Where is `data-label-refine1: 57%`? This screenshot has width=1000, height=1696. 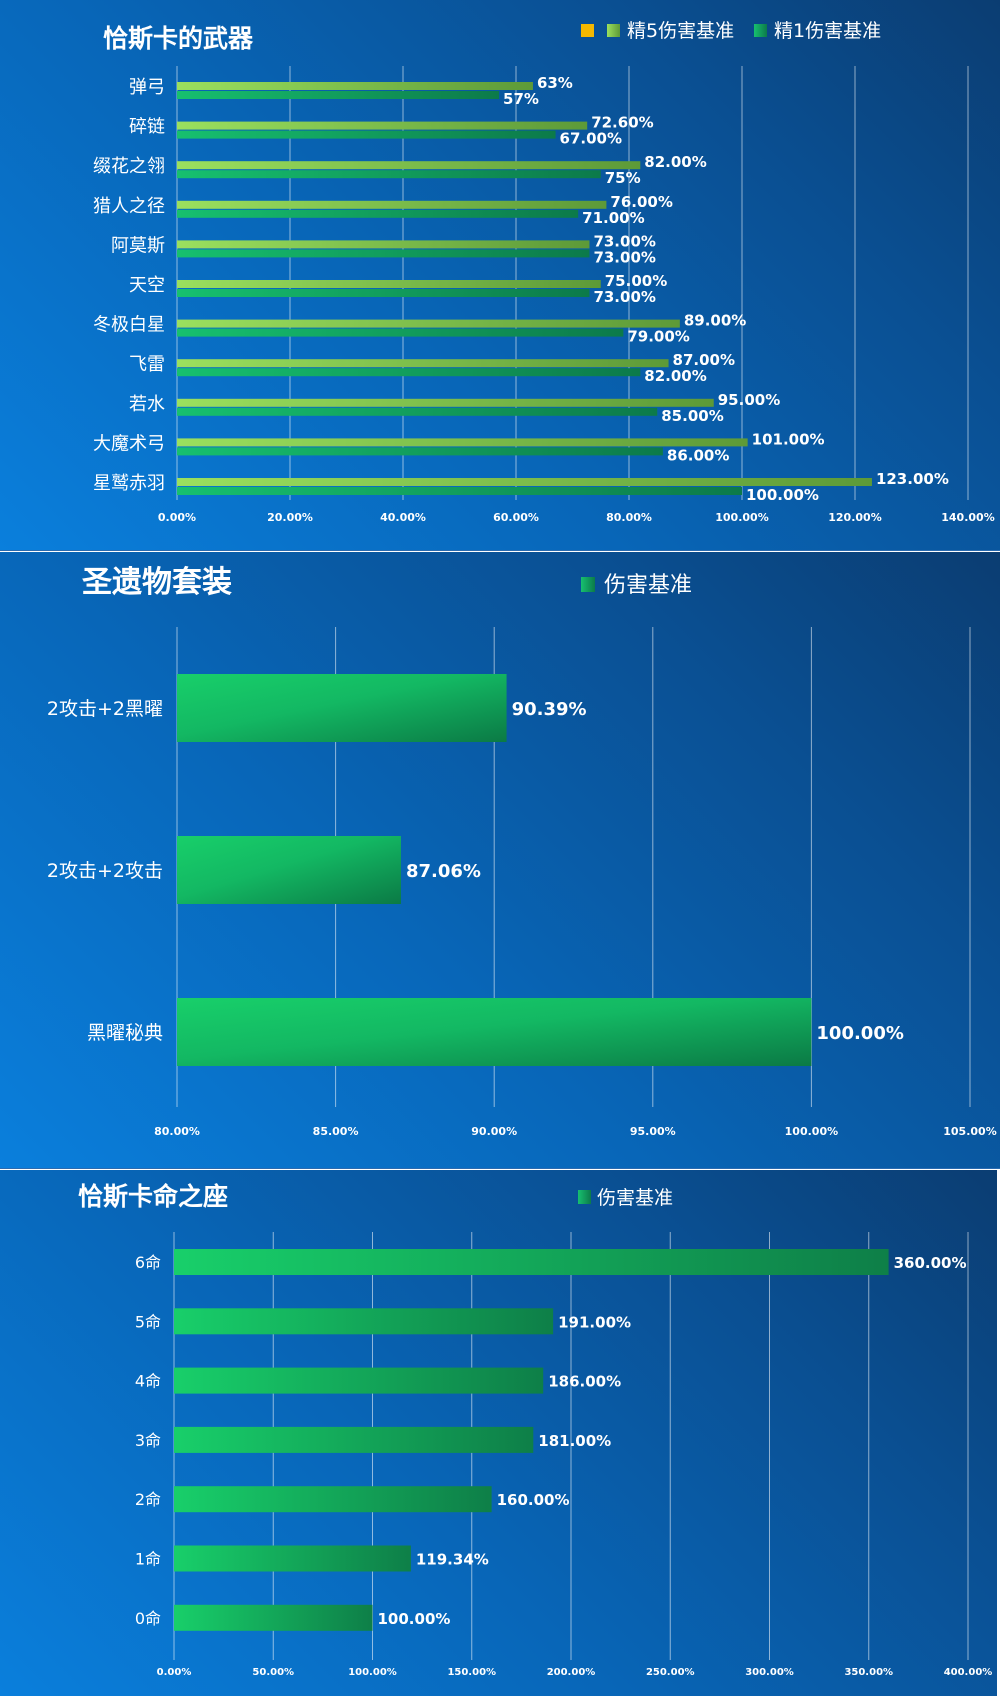
data-label-refine1: 57% is located at coordinates (521, 99).